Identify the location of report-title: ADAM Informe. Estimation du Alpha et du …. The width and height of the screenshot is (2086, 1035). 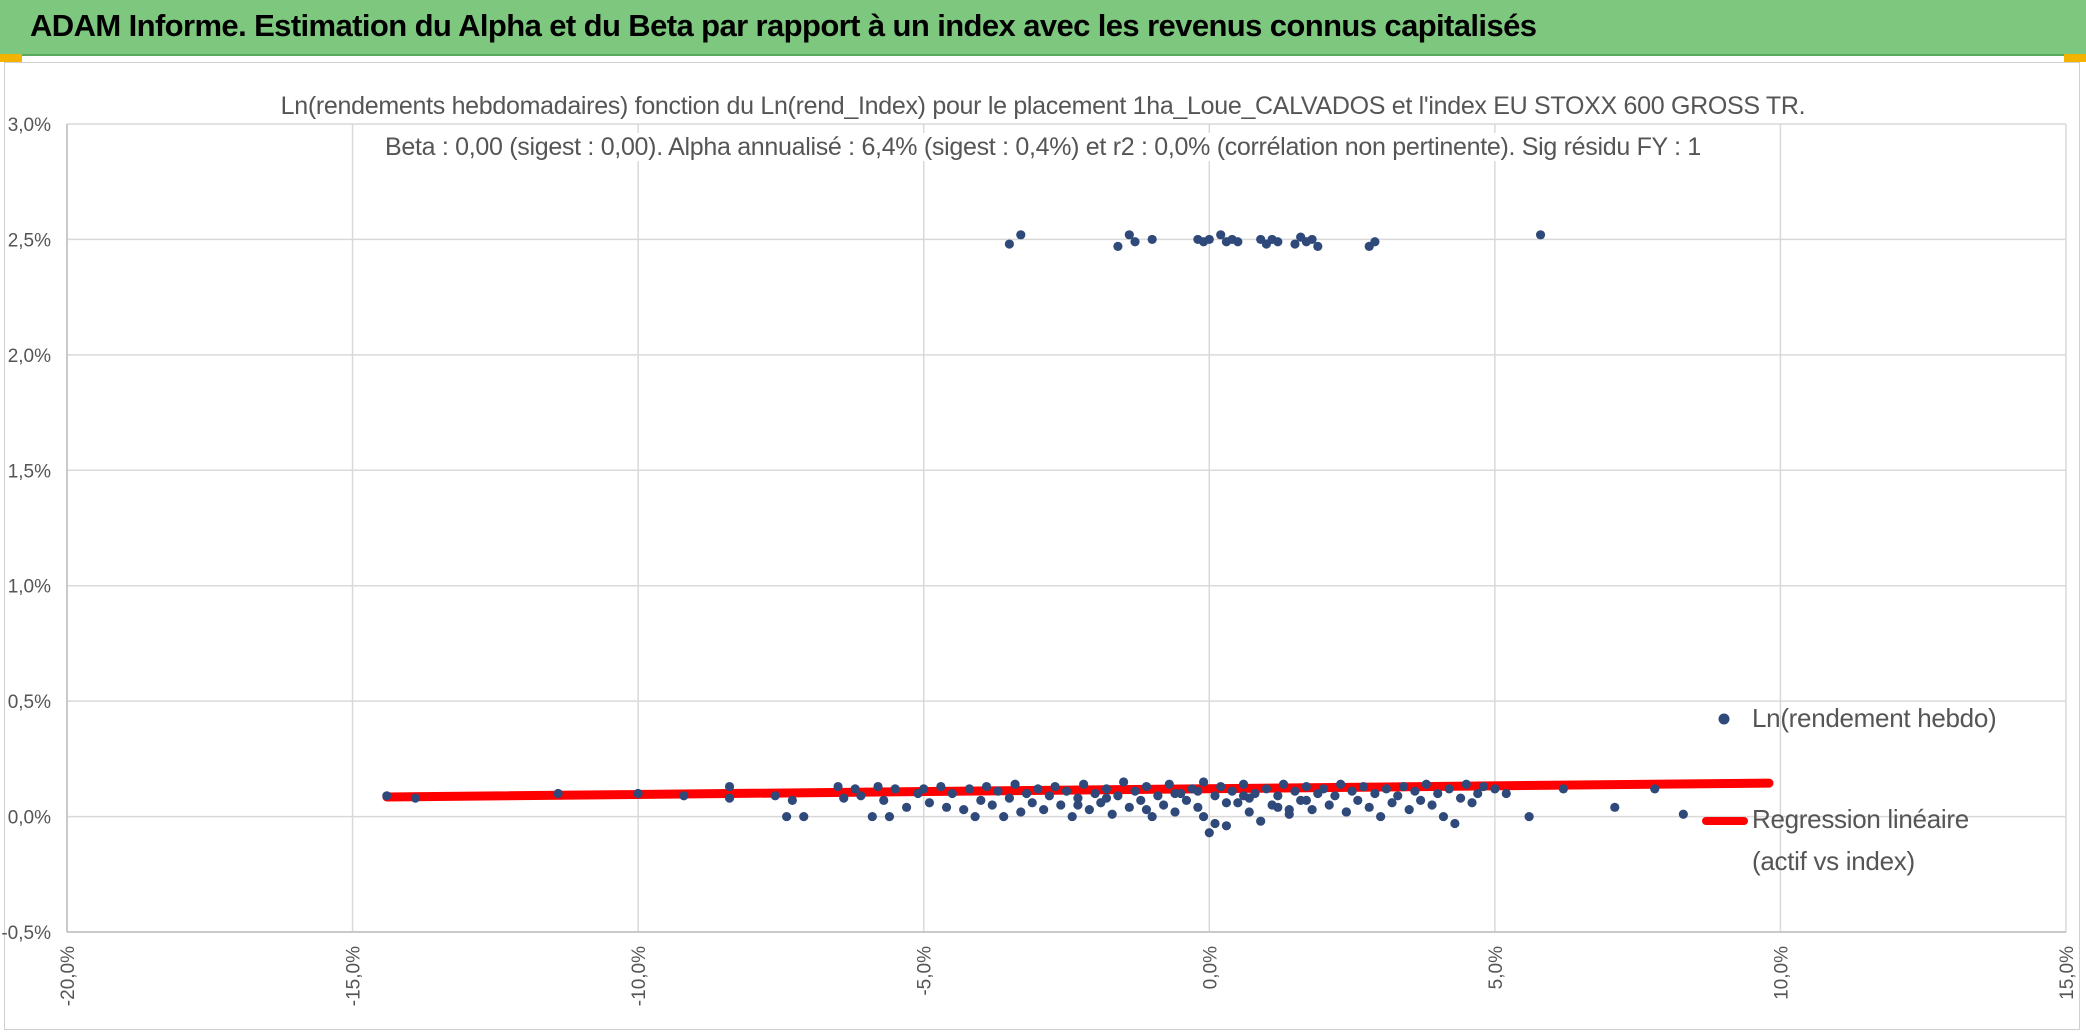
(783, 25).